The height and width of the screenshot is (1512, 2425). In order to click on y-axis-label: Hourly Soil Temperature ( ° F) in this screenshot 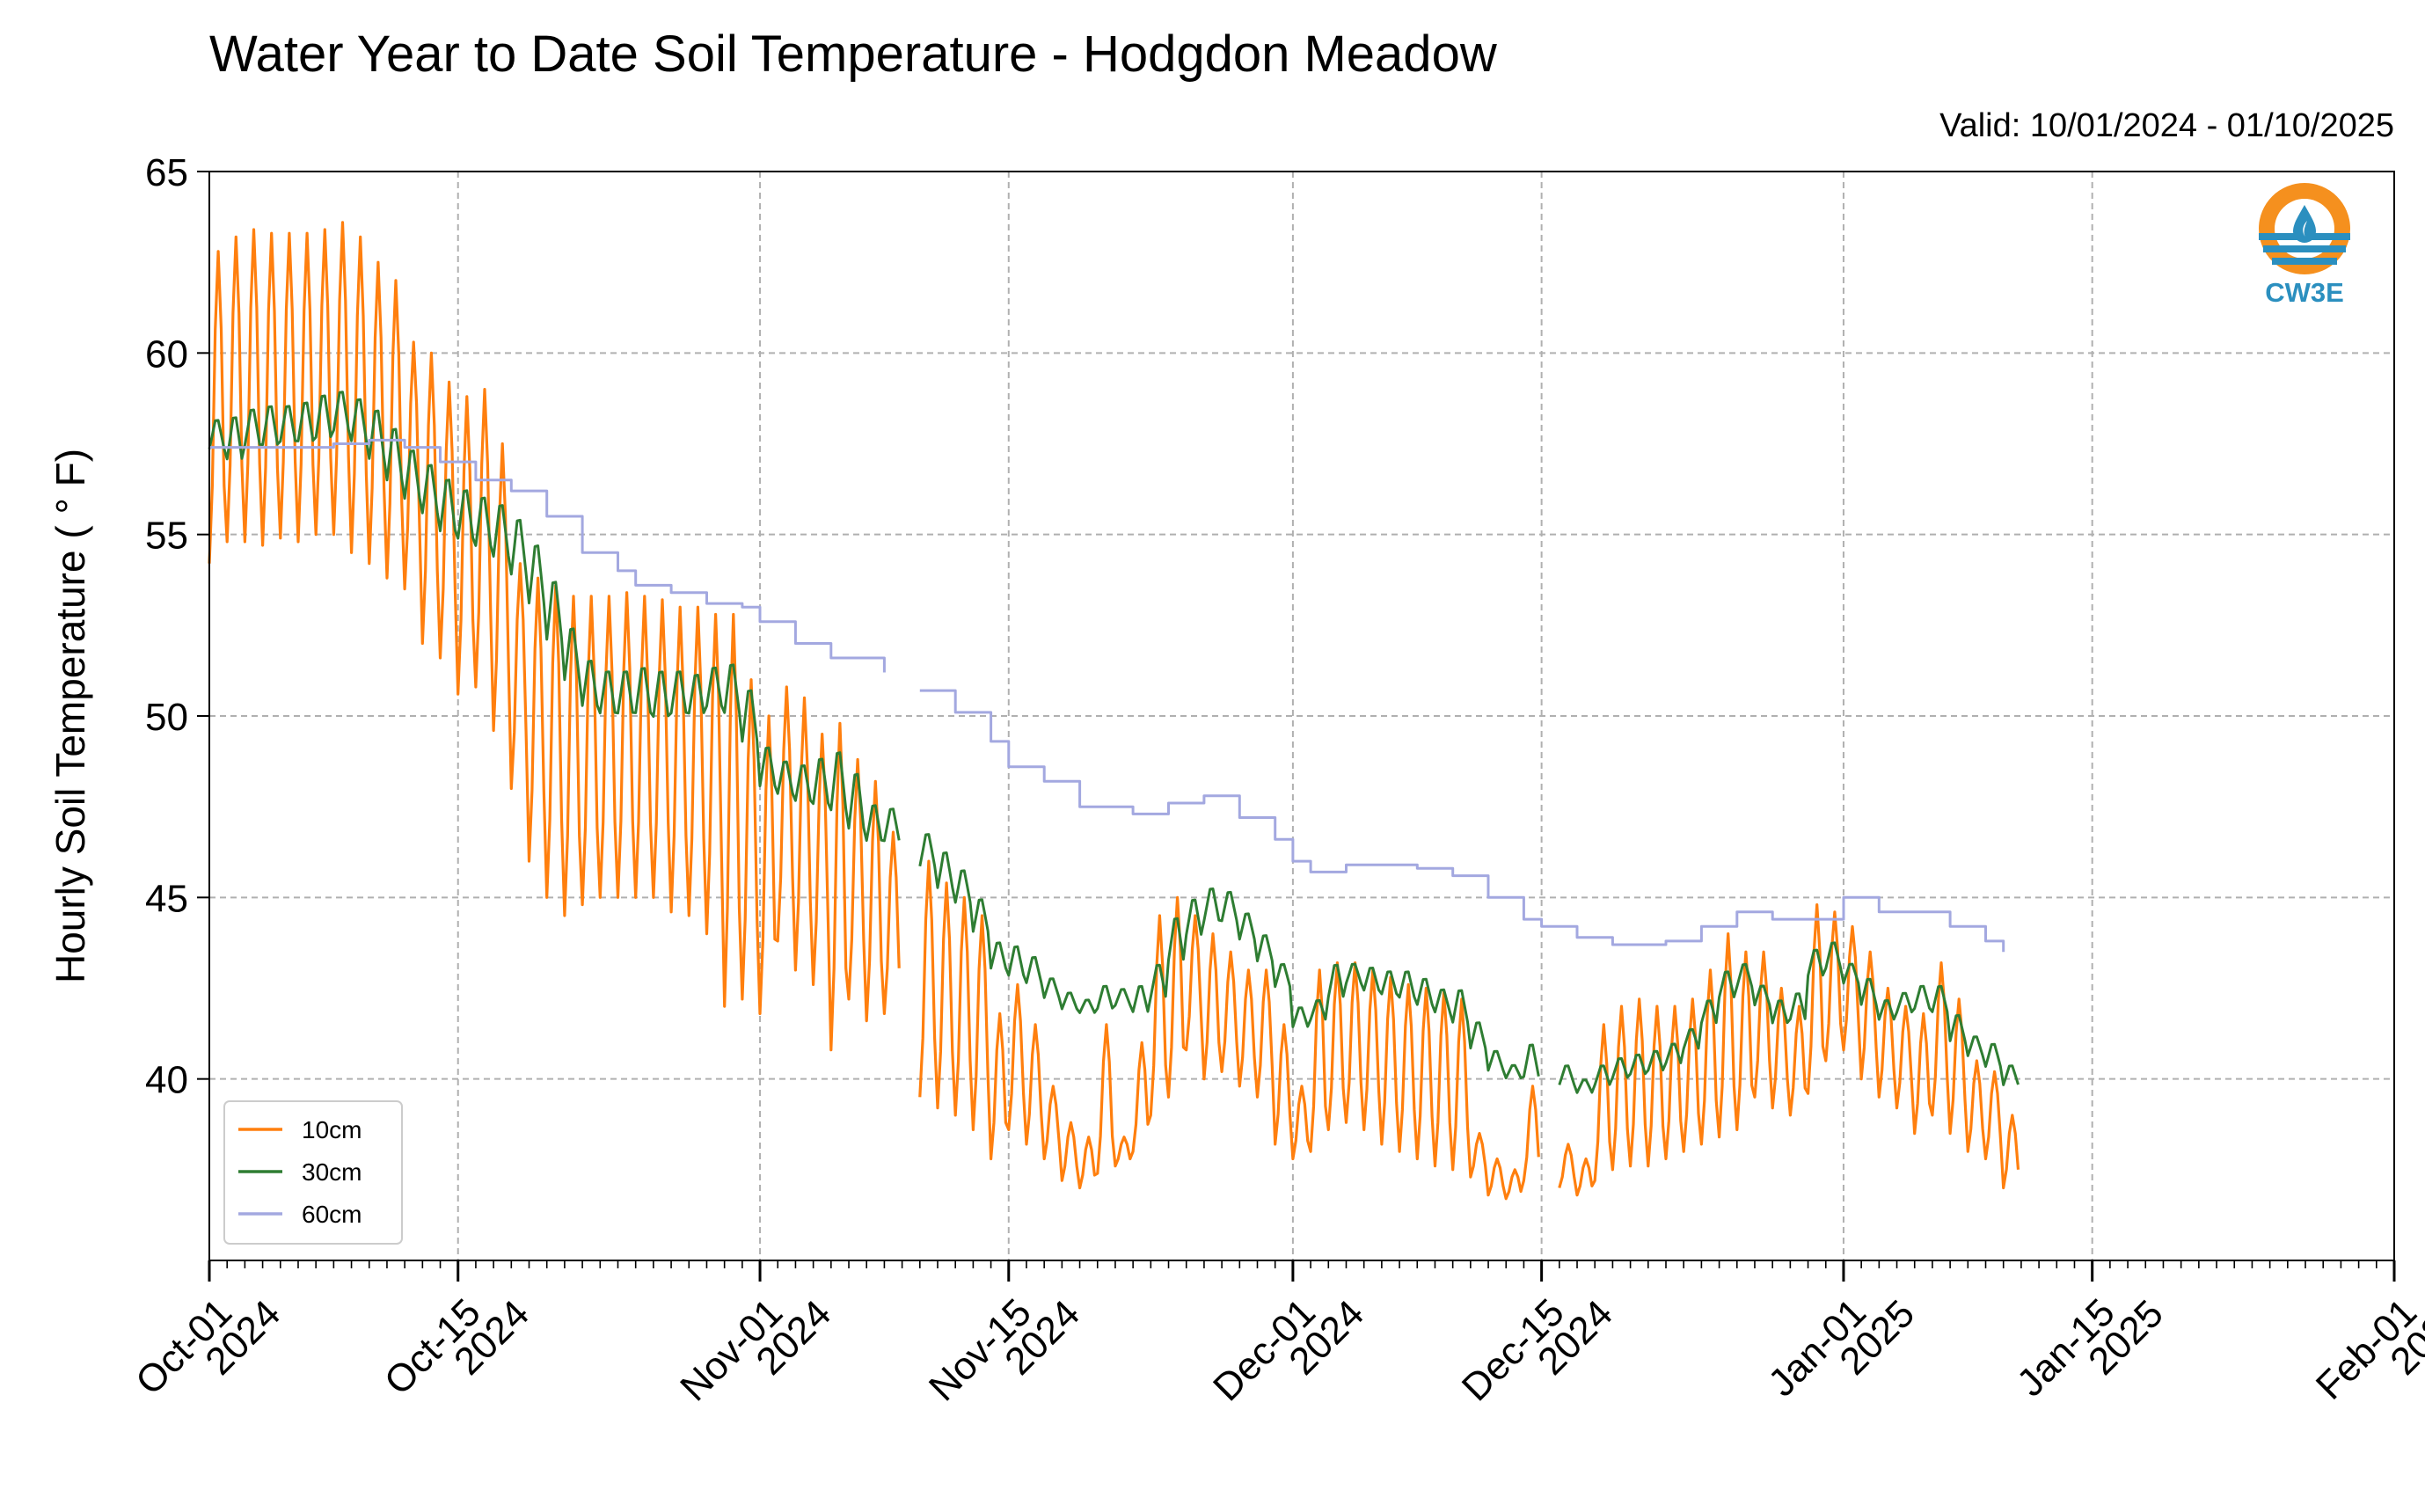, I will do `click(70, 716)`.